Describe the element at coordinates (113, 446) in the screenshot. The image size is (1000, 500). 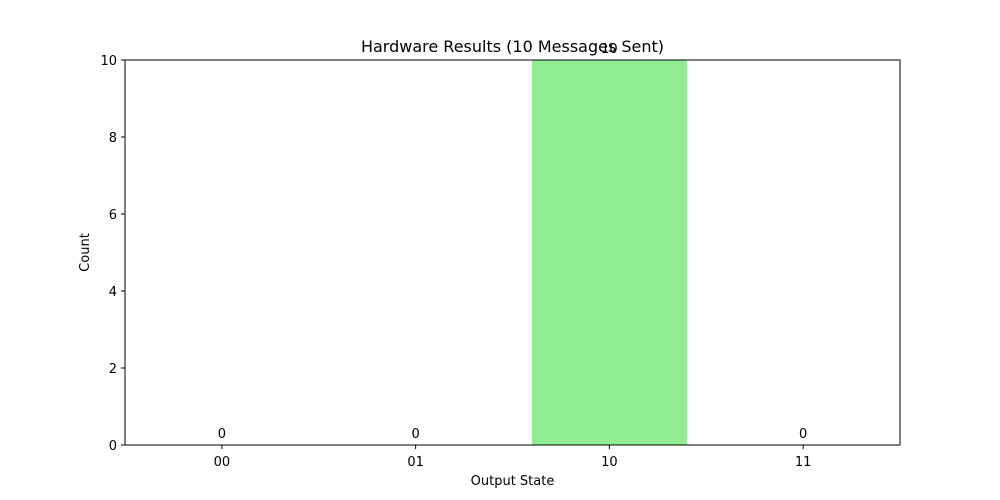
I see `y-tick-label: 0` at that location.